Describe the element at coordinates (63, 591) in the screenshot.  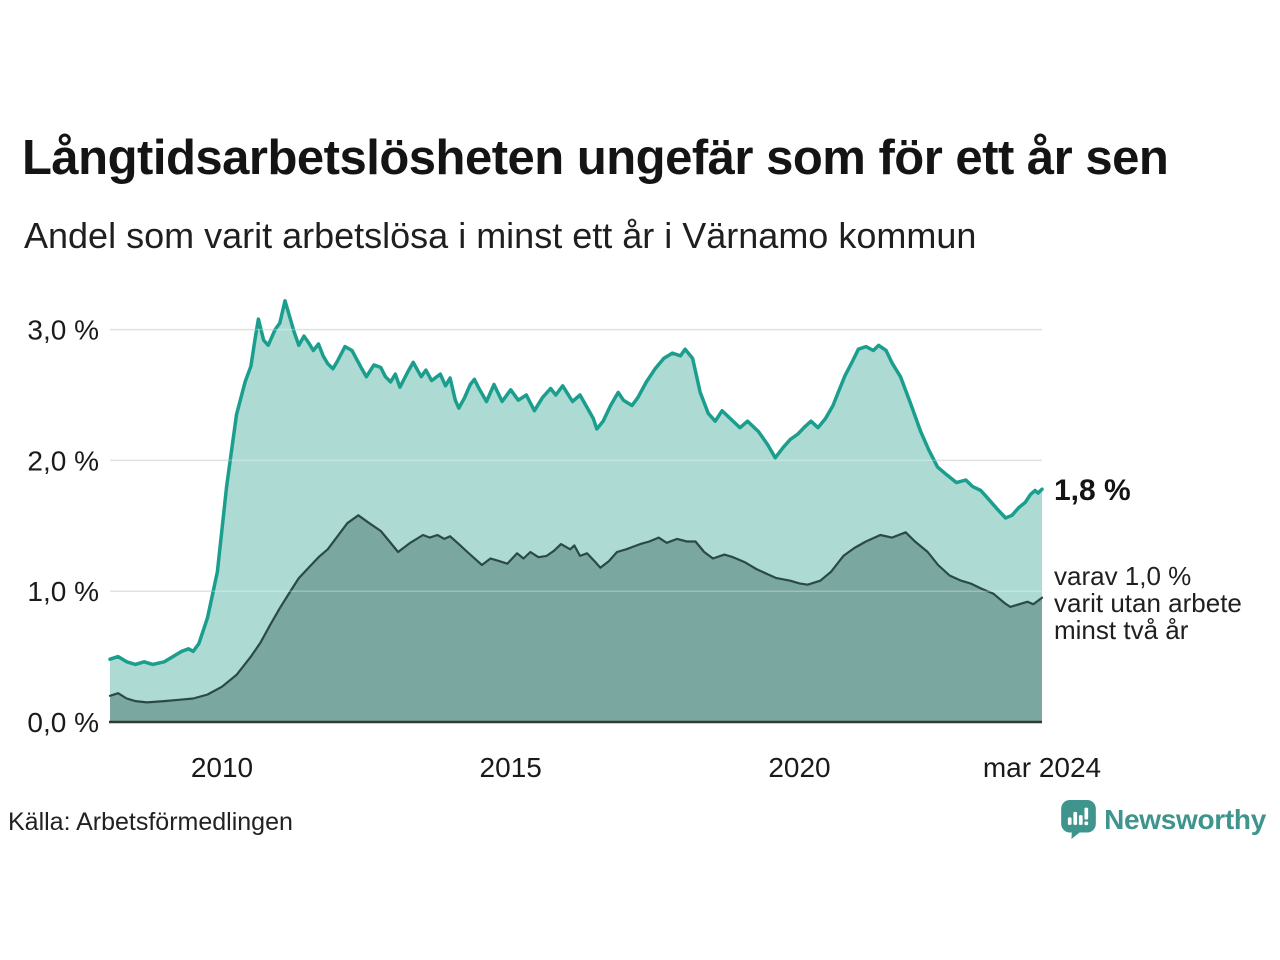
I see `y-tick-label: 1,0 %` at that location.